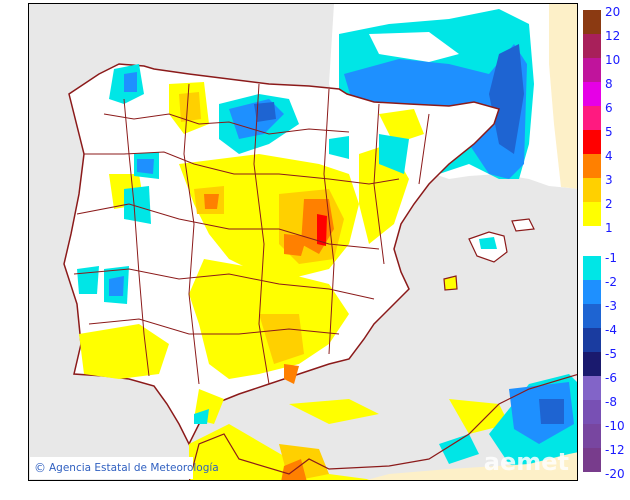  What do you see at coordinates (611, 354) in the screenshot?
I see `legend-label: -5` at bounding box center [611, 354].